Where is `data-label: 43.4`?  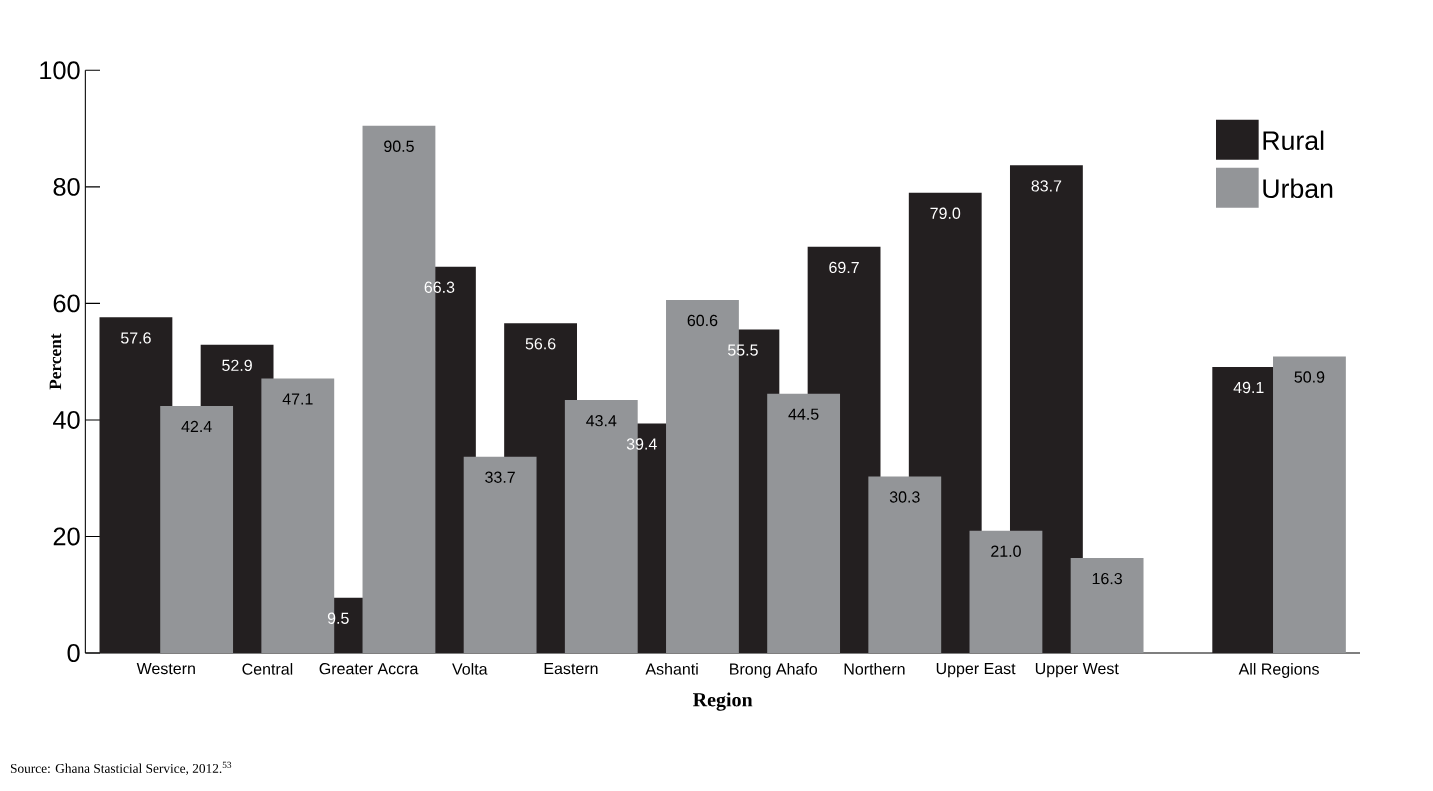 data-label: 43.4 is located at coordinates (601, 421).